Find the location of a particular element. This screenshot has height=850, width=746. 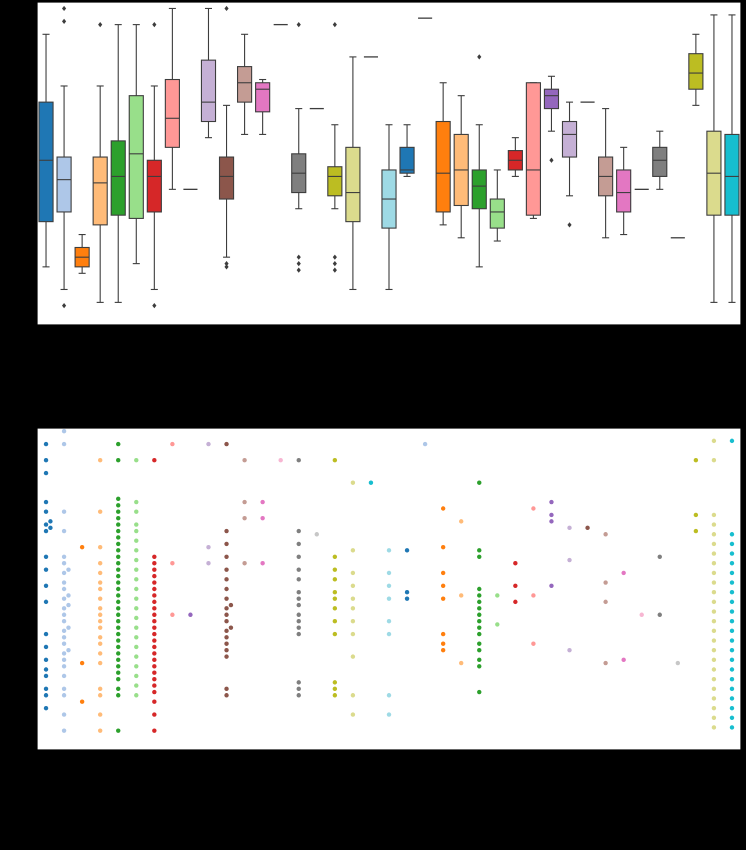

box-4-iqr is located at coordinates (100, 191).